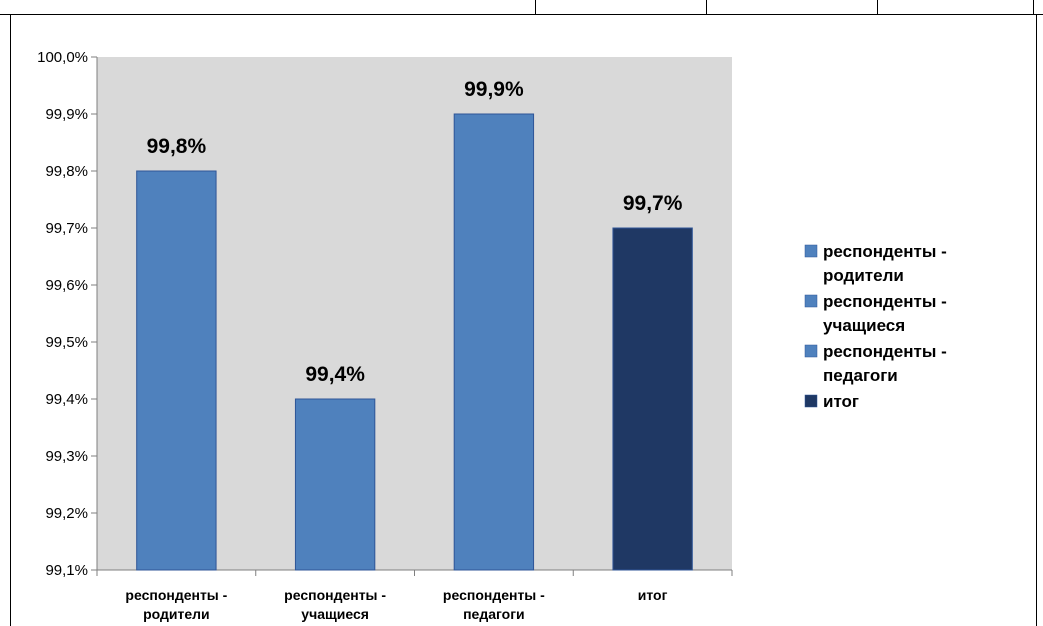 The width and height of the screenshot is (1043, 626). Describe the element at coordinates (494, 614) in the screenshot. I see `x-category-label: педагоги` at that location.